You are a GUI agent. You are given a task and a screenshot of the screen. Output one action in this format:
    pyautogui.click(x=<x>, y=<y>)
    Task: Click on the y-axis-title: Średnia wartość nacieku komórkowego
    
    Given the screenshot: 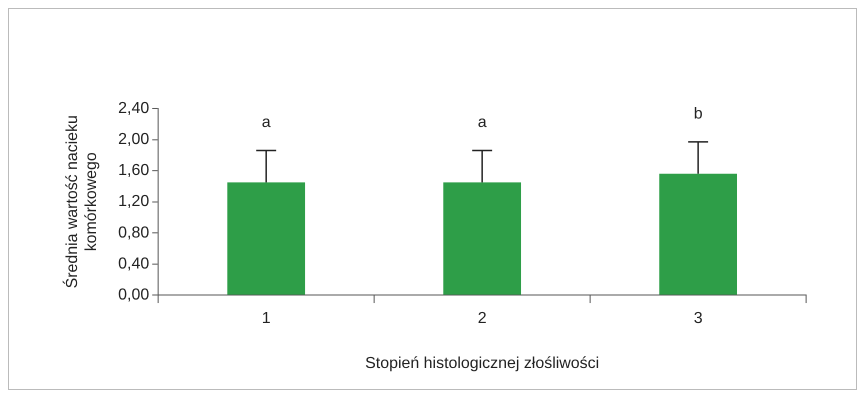 What is the action you would take?
    pyautogui.click(x=81, y=201)
    